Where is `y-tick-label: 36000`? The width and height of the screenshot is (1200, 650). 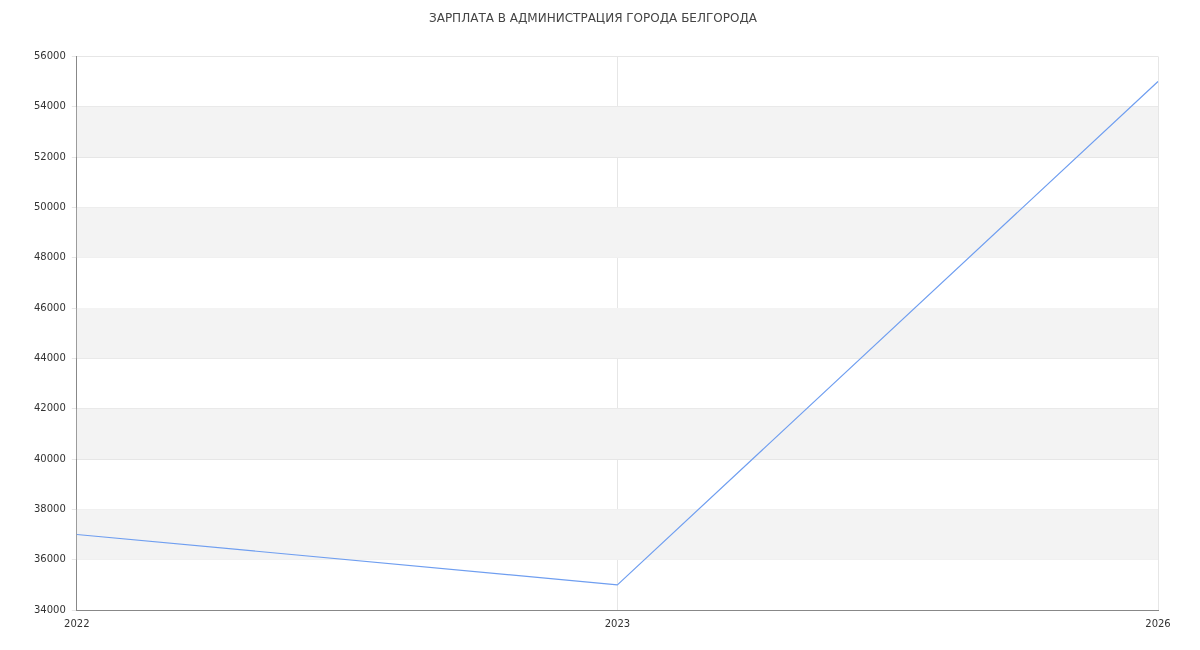 y-tick-label: 36000 is located at coordinates (50, 559).